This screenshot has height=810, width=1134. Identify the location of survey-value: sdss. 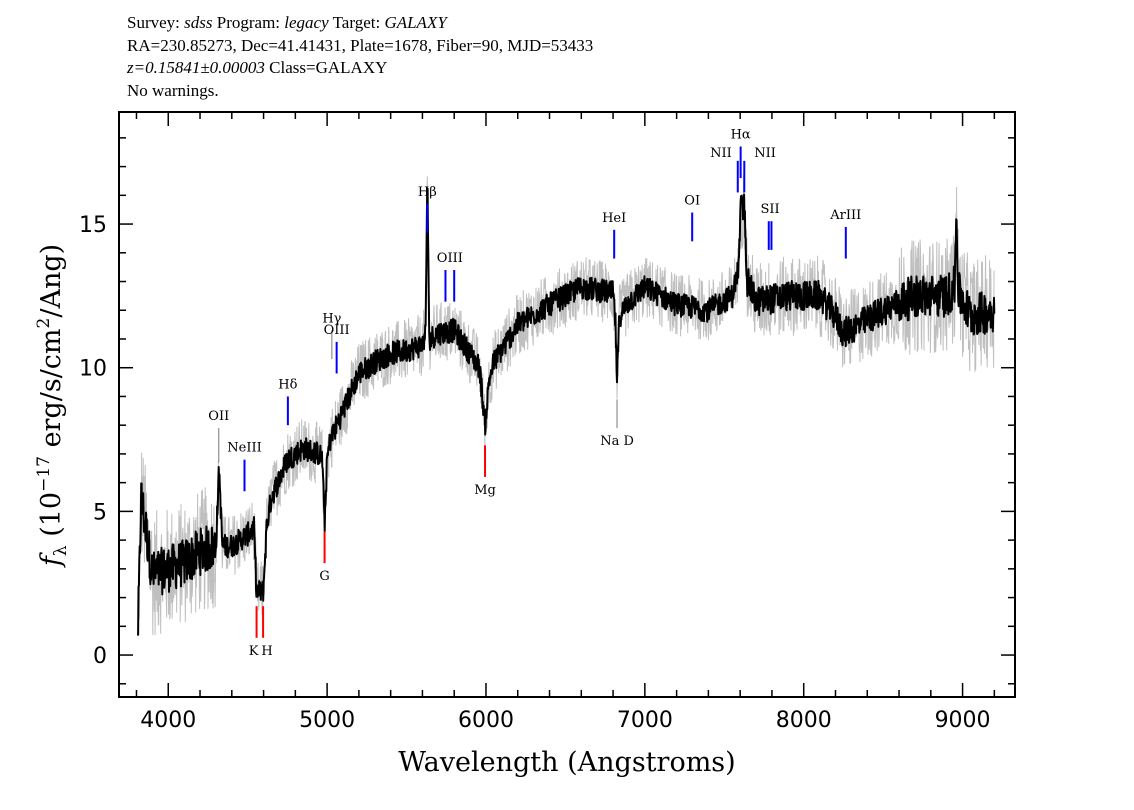
(198, 22).